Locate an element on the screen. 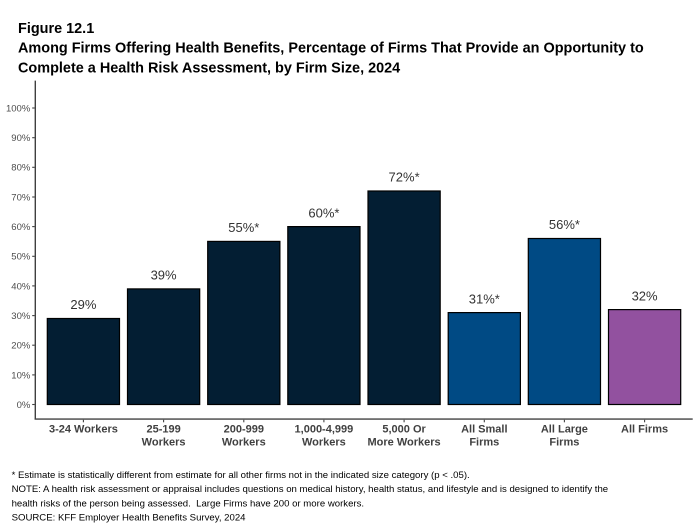 The image size is (698, 525). svg-text: 72%* is located at coordinates (404, 177).